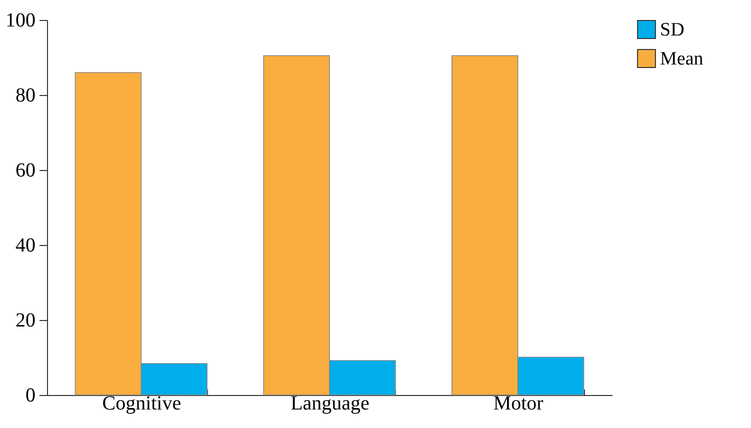  I want to click on y-tick-label: 20, so click(26, 321).